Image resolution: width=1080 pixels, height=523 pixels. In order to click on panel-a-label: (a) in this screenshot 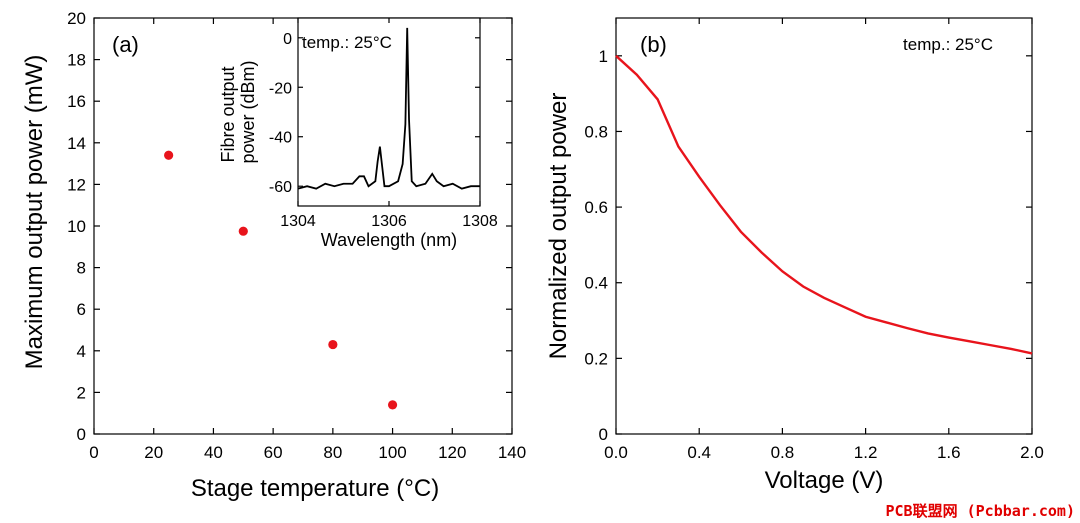, I will do `click(125, 44)`.